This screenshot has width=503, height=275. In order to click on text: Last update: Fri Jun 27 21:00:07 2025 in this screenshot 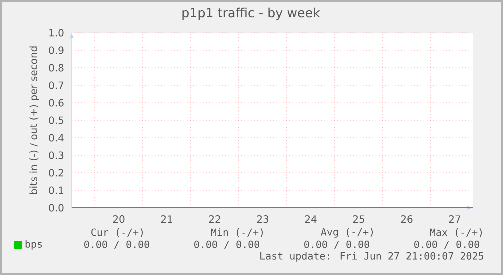, I will do `click(372, 257)`.